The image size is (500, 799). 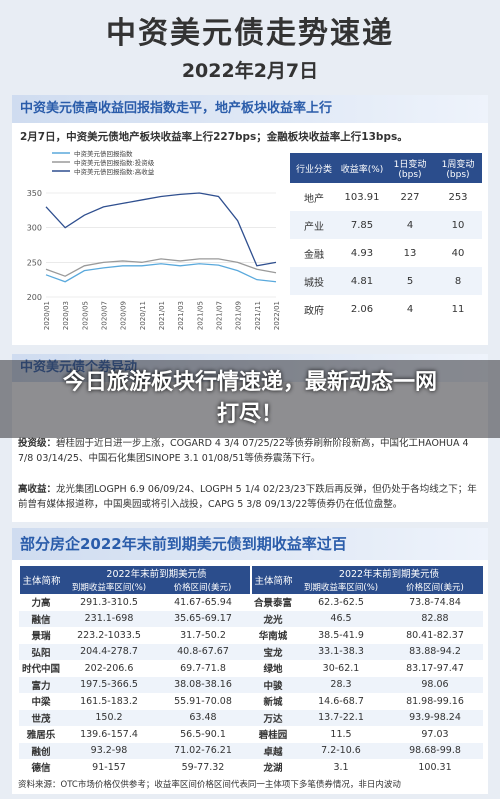 I want to click on cell: 4.81, so click(x=362, y=281).